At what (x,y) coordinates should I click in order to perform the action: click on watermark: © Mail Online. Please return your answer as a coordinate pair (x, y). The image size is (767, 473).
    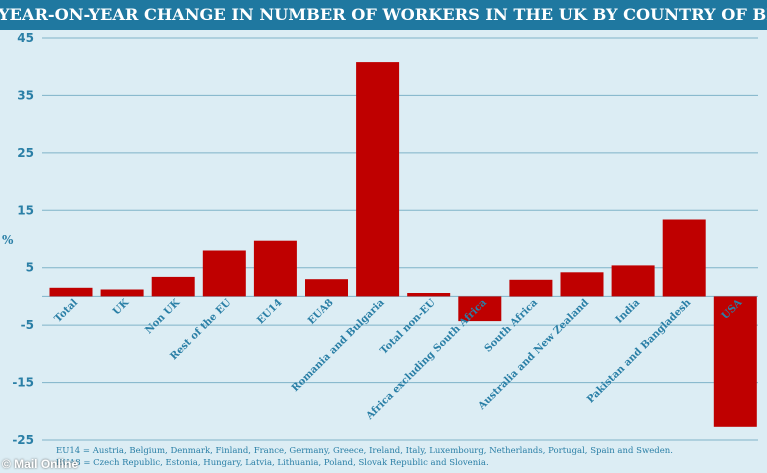
    Looking at the image, I should click on (40, 464).